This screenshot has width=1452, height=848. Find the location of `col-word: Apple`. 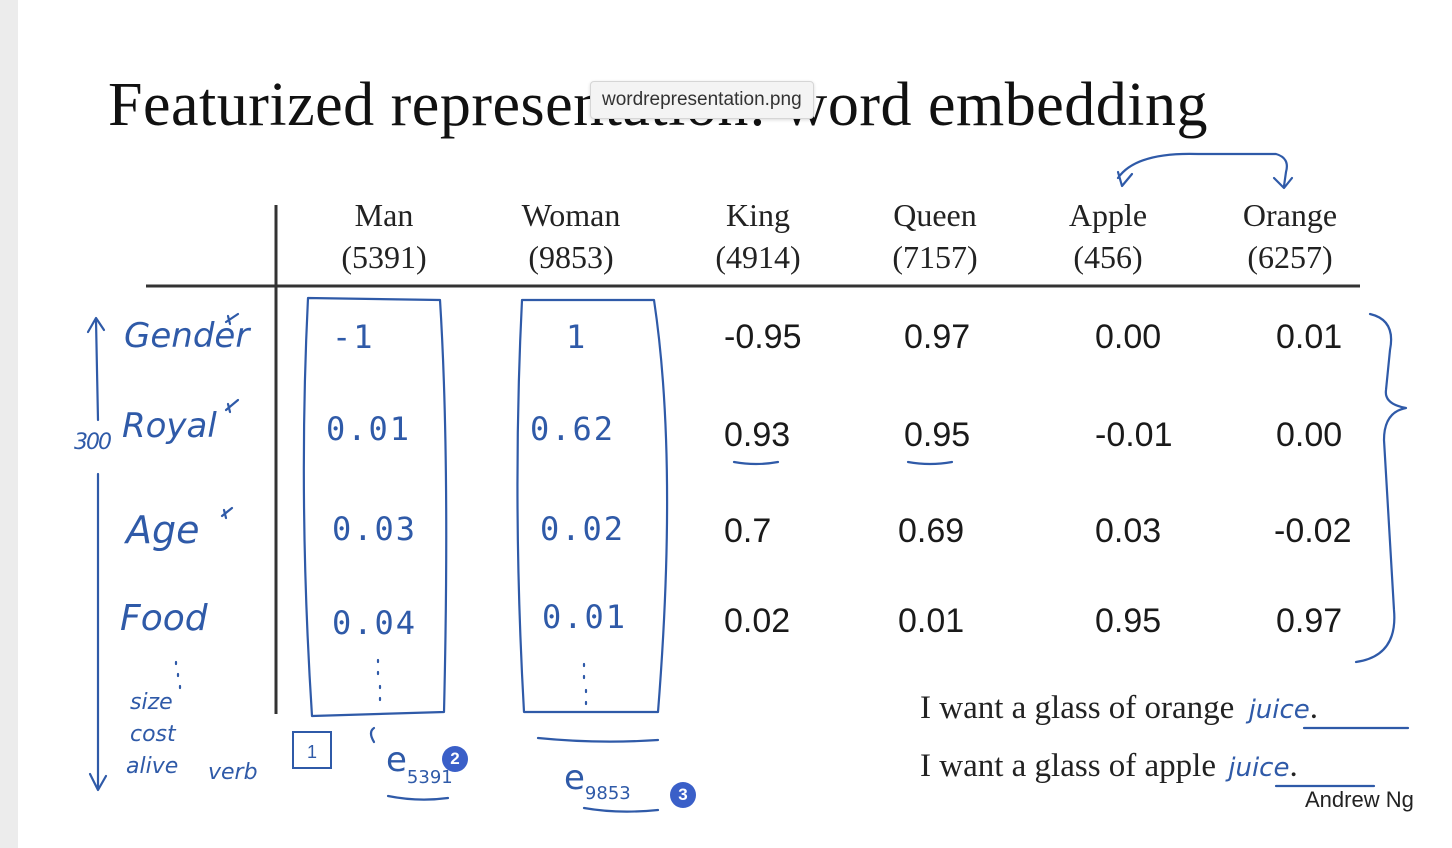

col-word: Apple is located at coordinates (1108, 215).